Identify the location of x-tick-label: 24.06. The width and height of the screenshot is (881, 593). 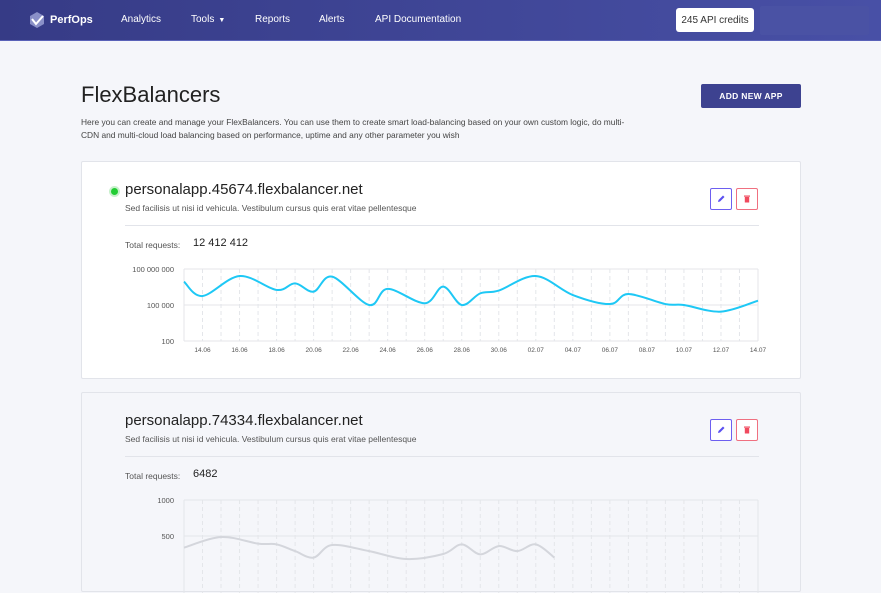
(388, 350).